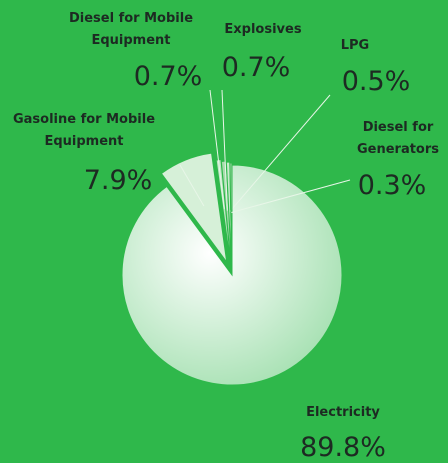 The image size is (448, 463). Describe the element at coordinates (343, 412) in the screenshot. I see `slice-label: Electricity` at that location.